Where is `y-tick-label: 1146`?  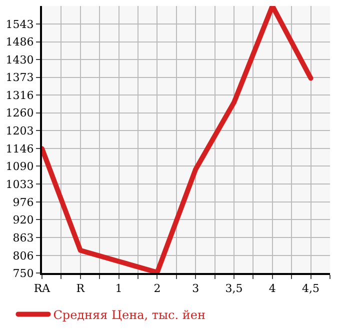 y-tick-label: 1146 is located at coordinates (20, 149).